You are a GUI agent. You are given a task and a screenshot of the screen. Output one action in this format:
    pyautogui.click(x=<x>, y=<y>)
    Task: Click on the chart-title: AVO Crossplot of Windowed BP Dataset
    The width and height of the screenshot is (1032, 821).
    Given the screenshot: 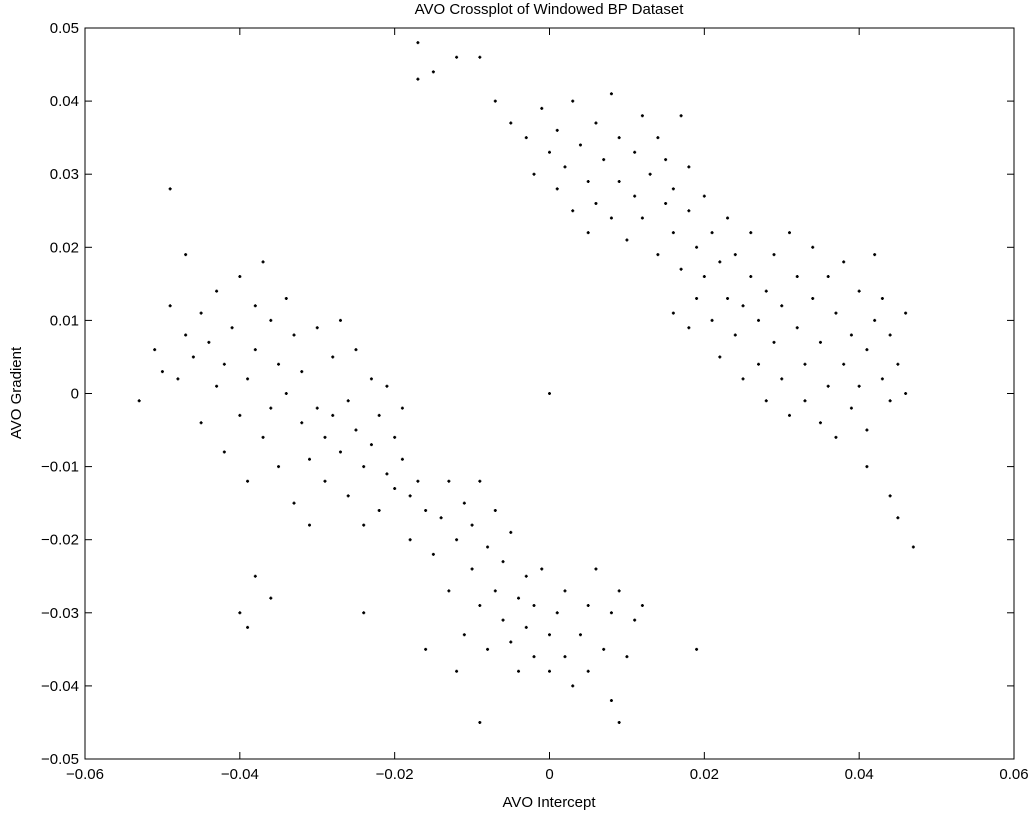 What is the action you would take?
    pyautogui.click(x=550, y=9)
    